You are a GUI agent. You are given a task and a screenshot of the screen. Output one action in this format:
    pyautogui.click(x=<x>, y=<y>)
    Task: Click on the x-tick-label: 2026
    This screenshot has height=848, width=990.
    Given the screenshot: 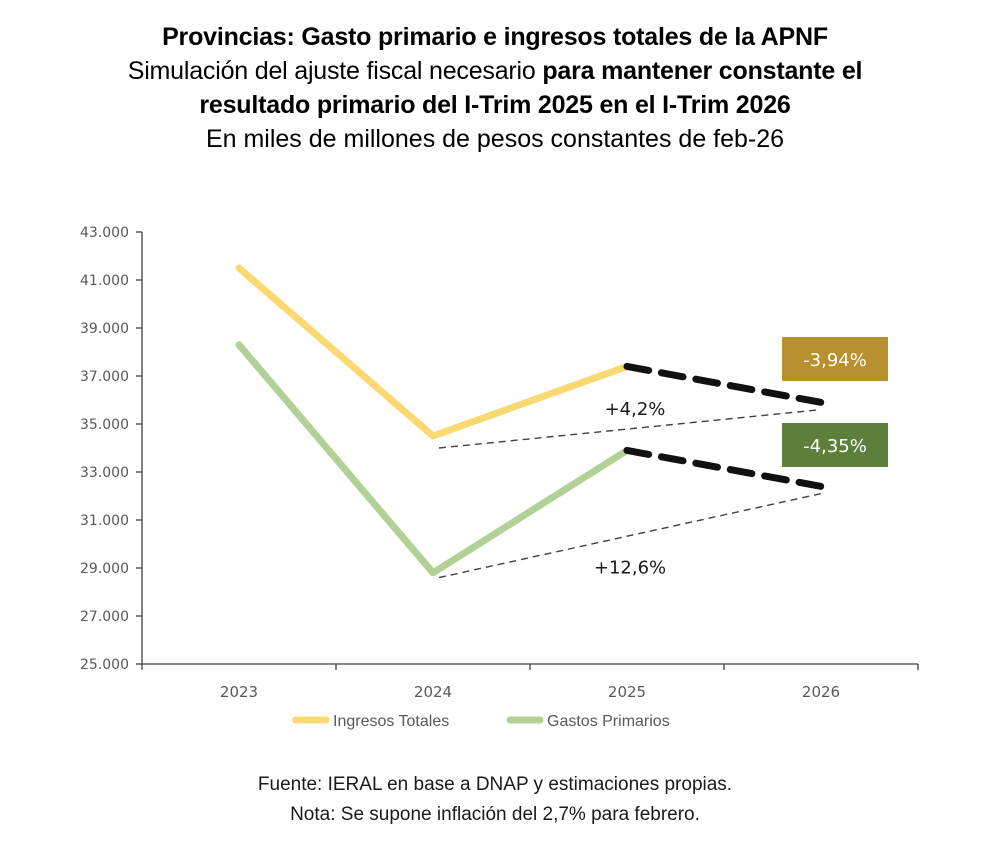 What is the action you would take?
    pyautogui.click(x=821, y=692)
    